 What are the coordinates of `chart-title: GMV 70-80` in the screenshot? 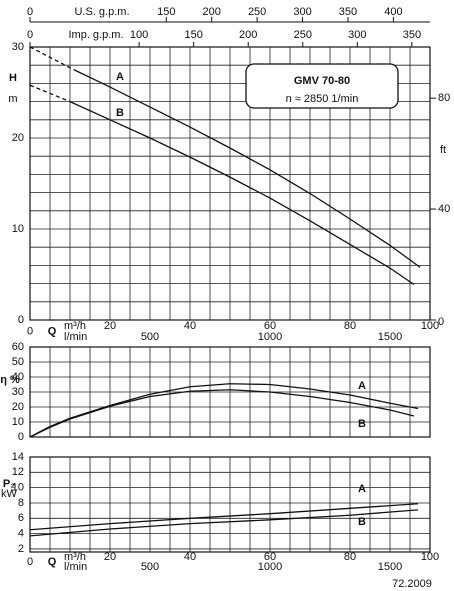 It's located at (322, 81).